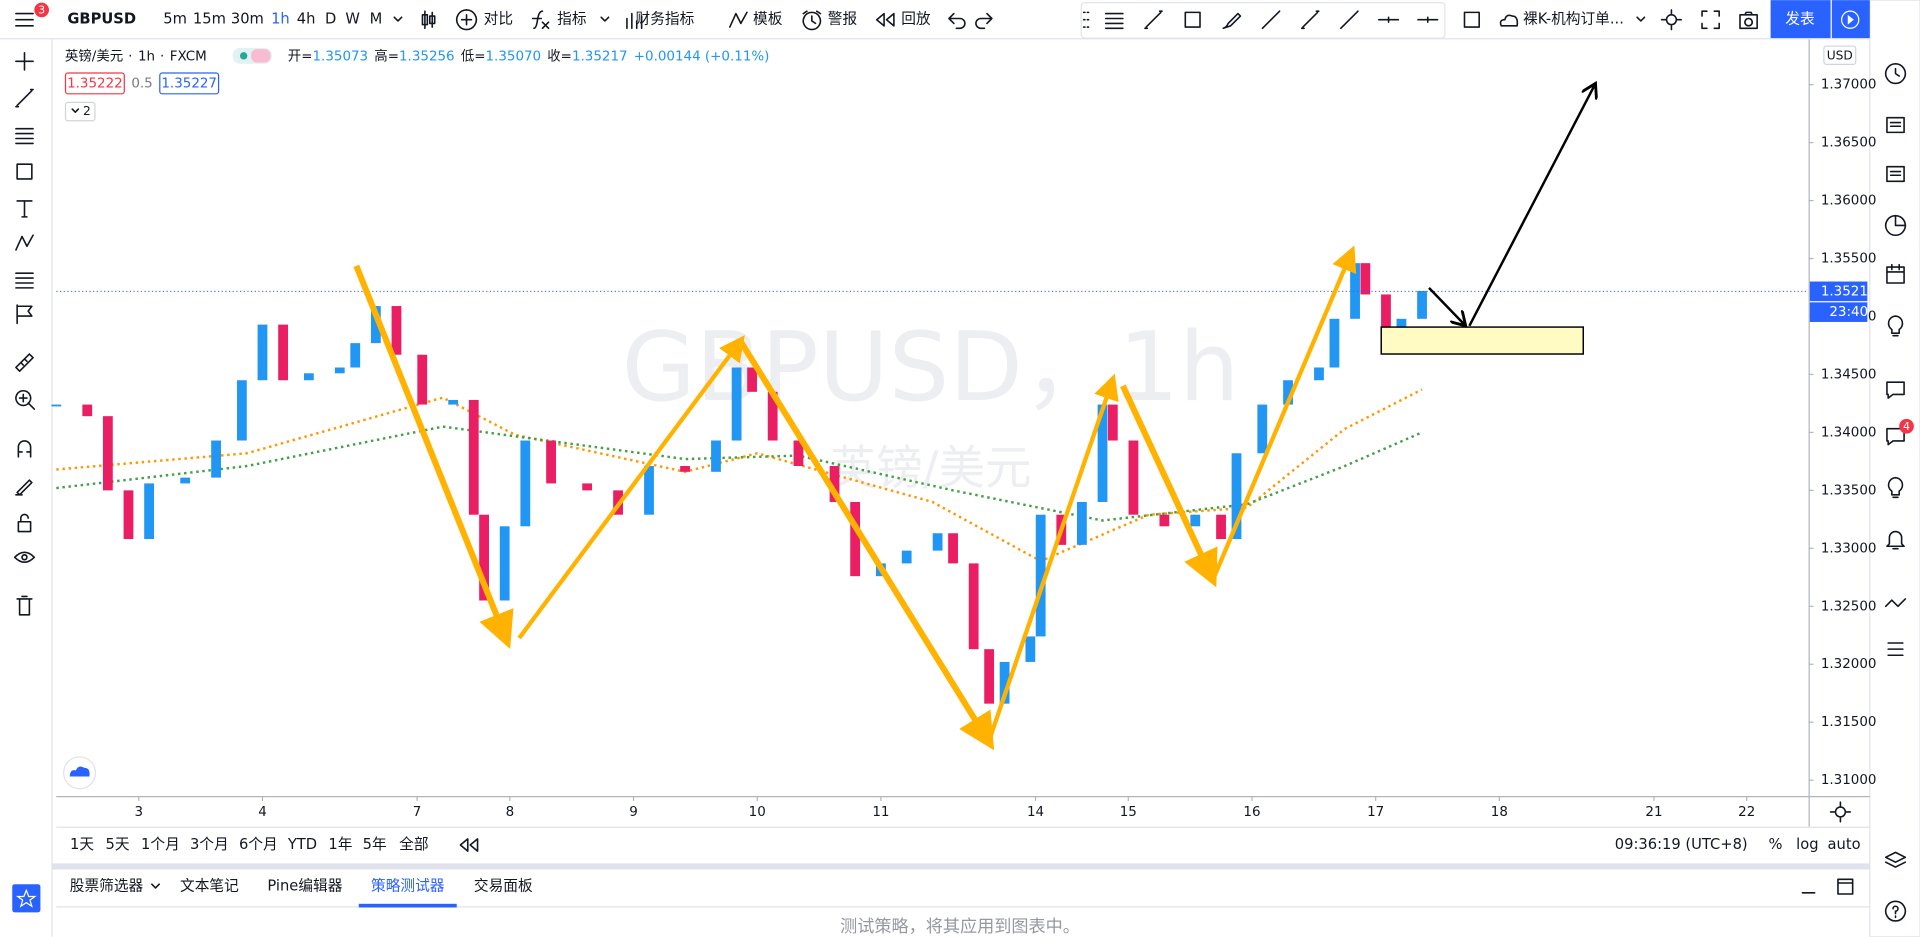 The width and height of the screenshot is (1920, 937). I want to click on sell-price: 1.35222, so click(95, 83).